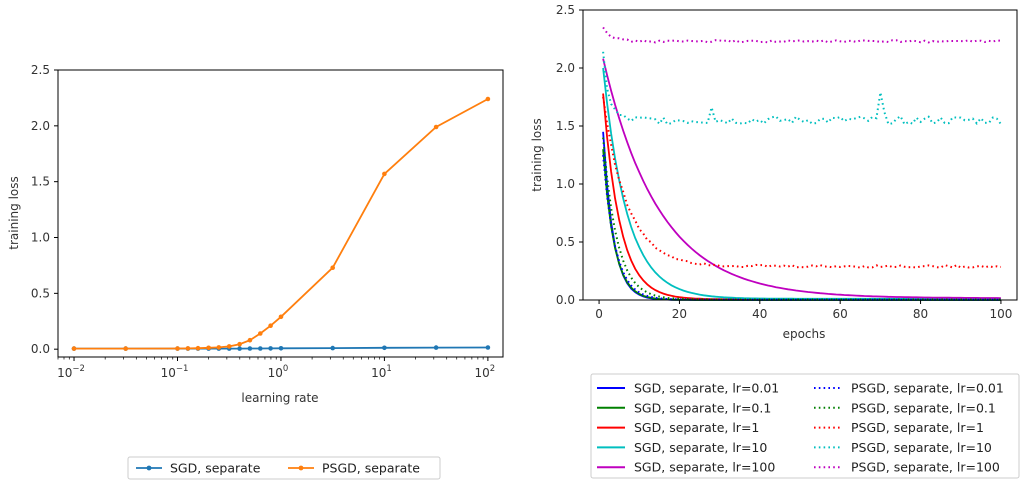  Describe the element at coordinates (40, 126) in the screenshot. I see `left-y-tick-label: 2.0` at that location.